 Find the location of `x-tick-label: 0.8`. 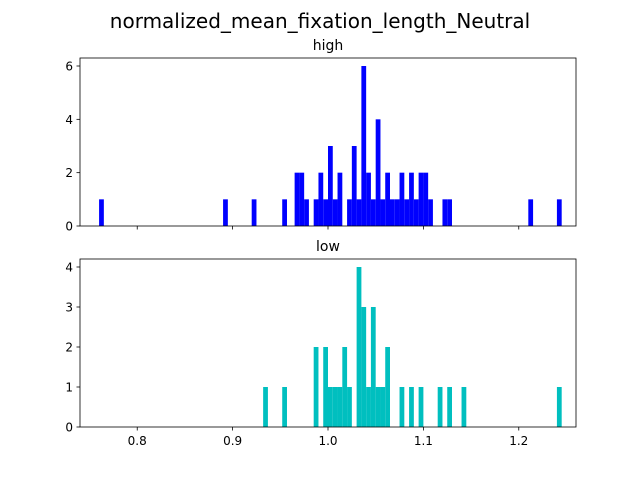

x-tick-label: 0.8 is located at coordinates (137, 441).